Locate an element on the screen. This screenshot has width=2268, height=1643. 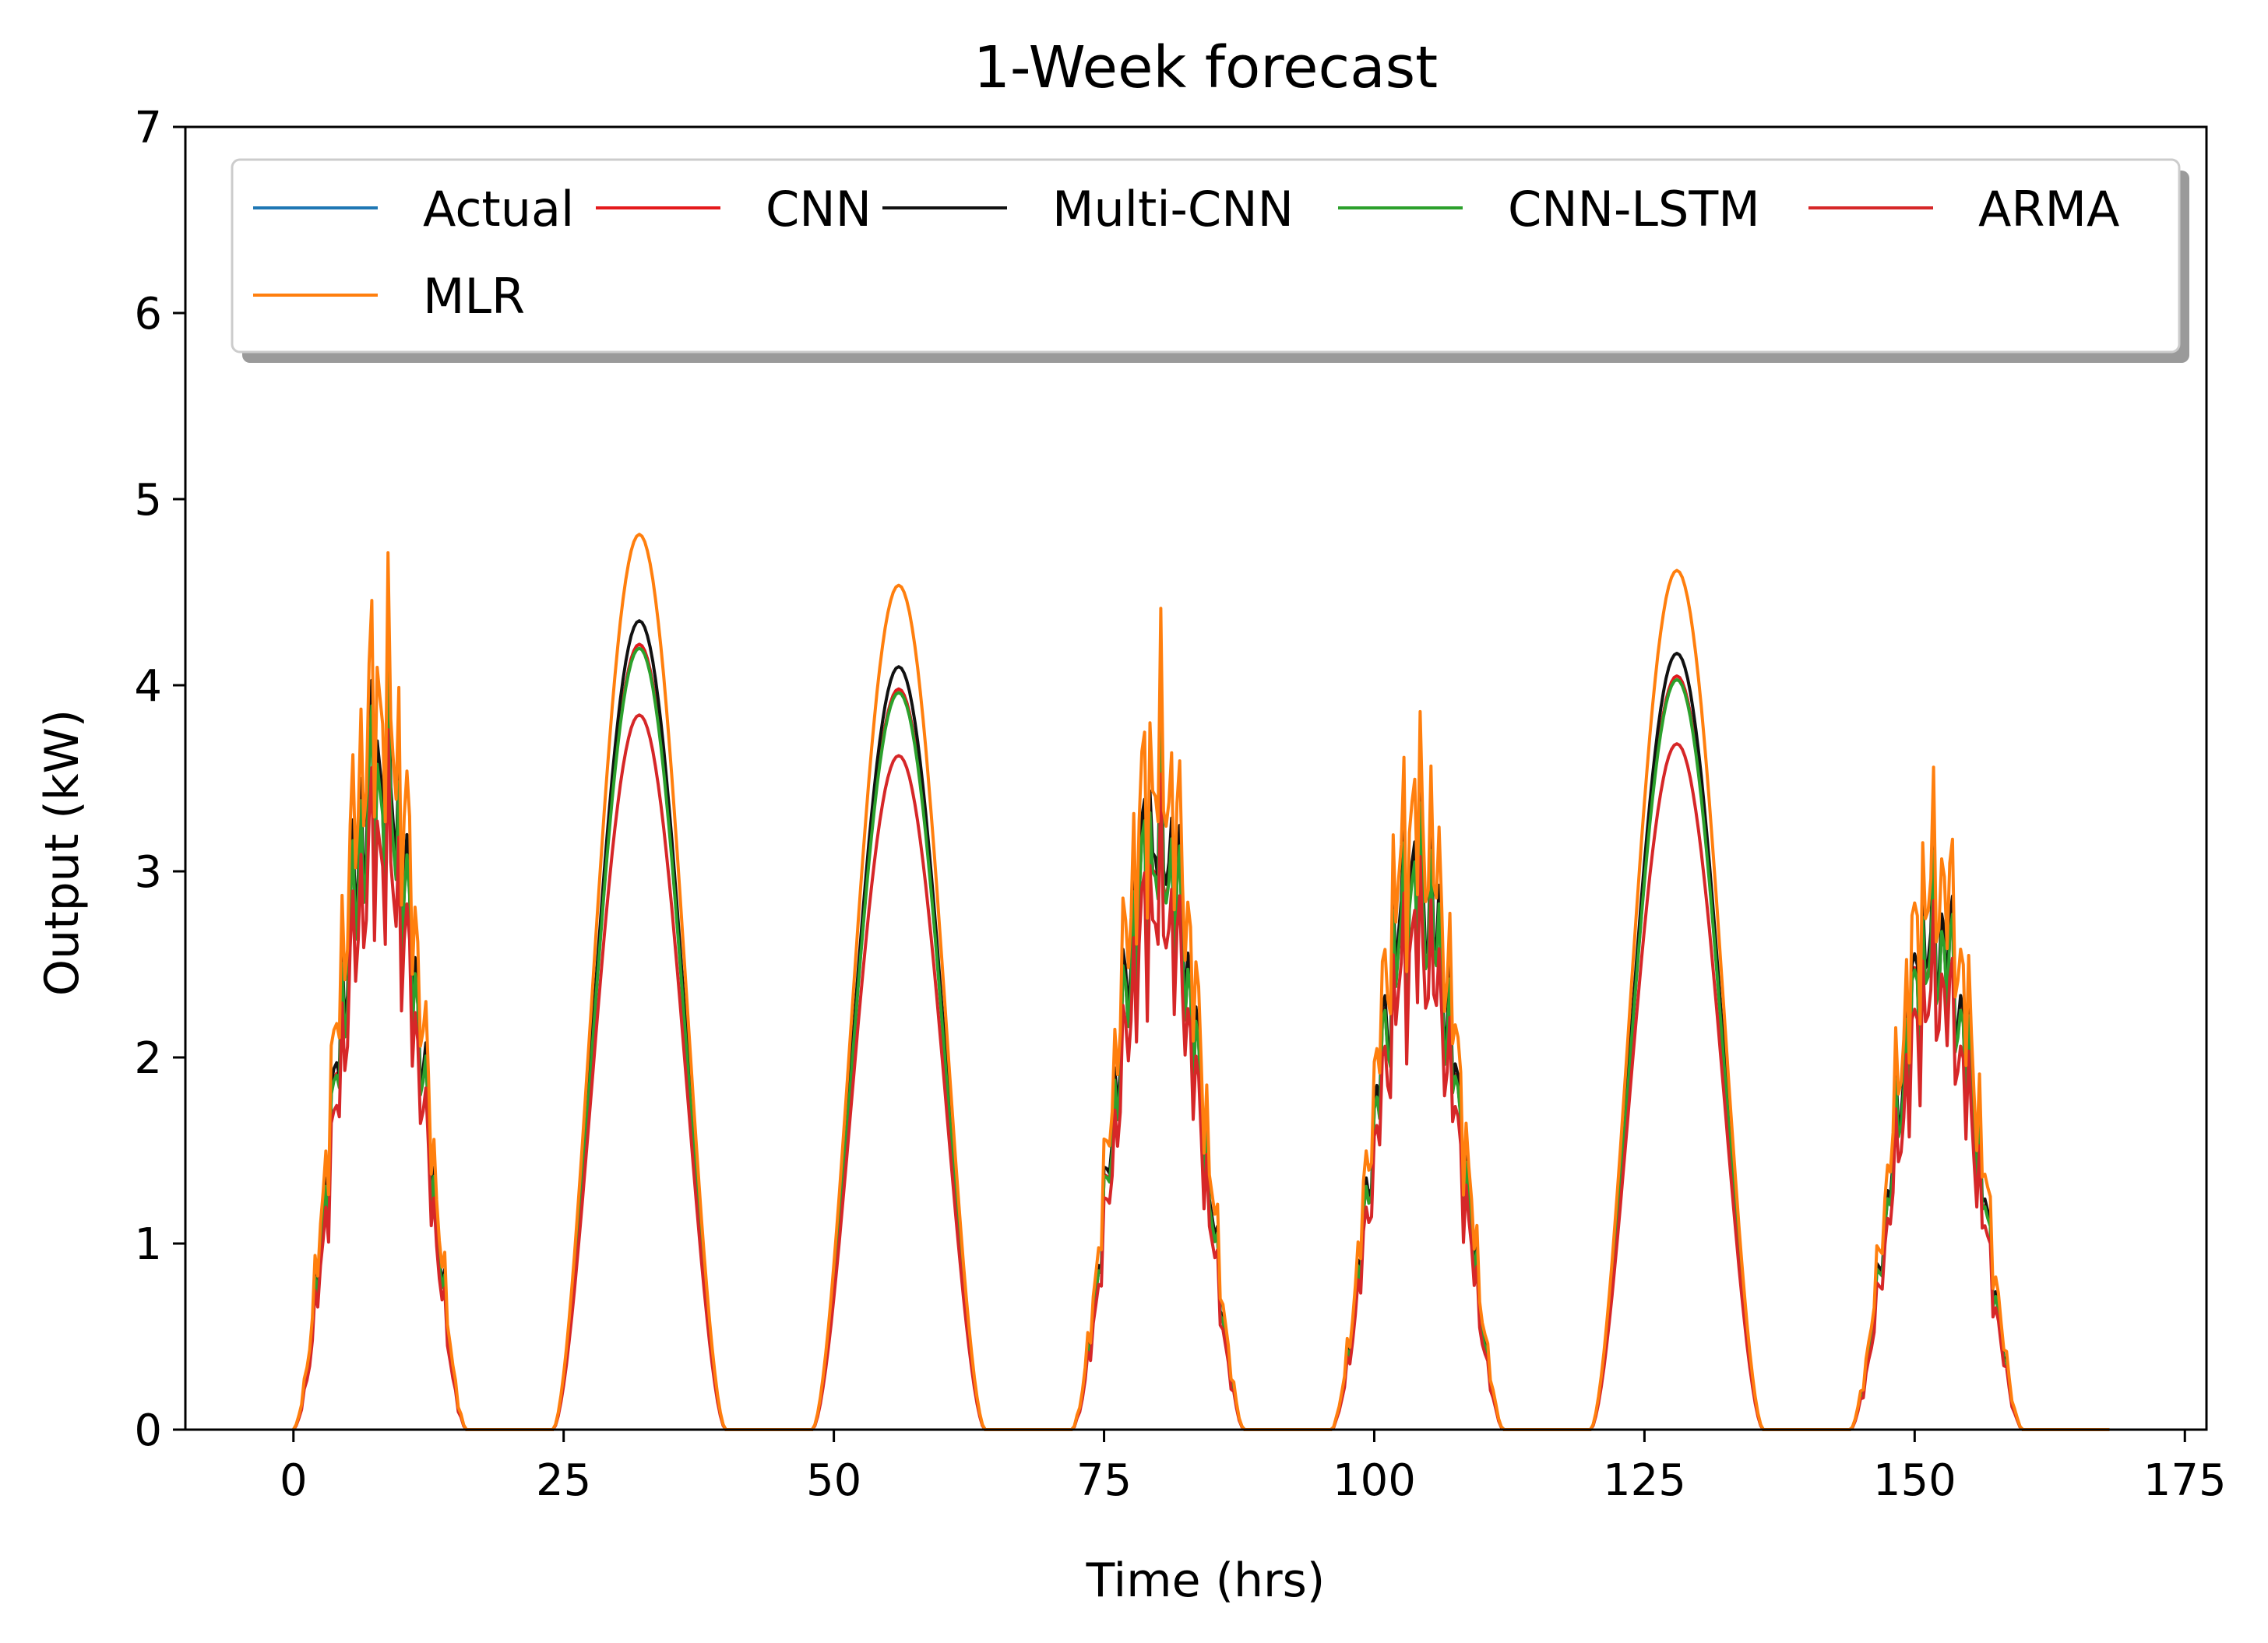
legend-label-multi-cnn: Multi-CNN is located at coordinates (1173, 209).